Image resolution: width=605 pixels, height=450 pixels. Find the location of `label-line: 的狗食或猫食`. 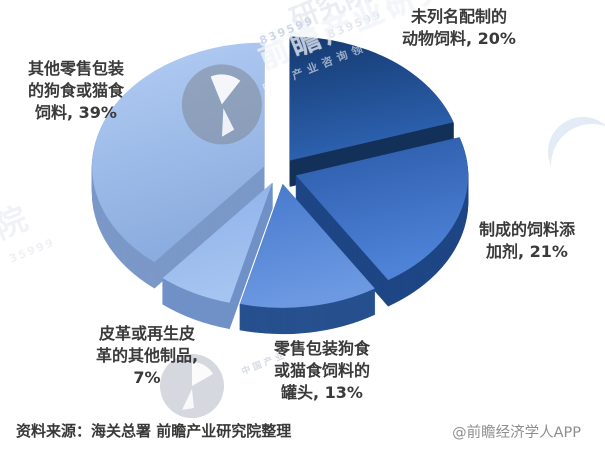

label-line: 的狗食或猫食 is located at coordinates (75, 90).